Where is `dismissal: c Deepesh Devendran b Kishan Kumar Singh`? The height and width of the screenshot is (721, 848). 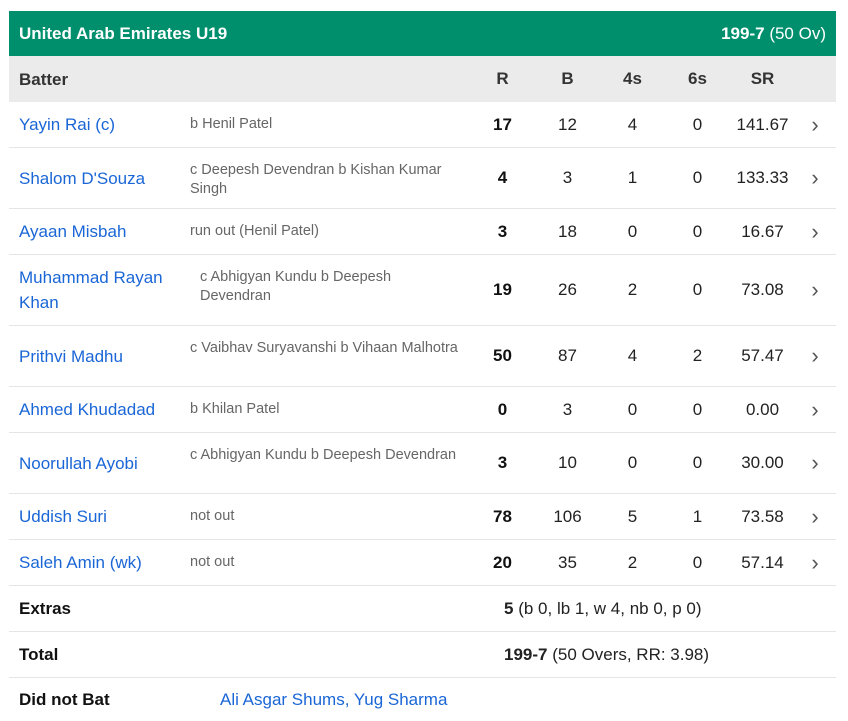 dismissal: c Deepesh Devendran b Kishan Kumar Singh is located at coordinates (316, 179).